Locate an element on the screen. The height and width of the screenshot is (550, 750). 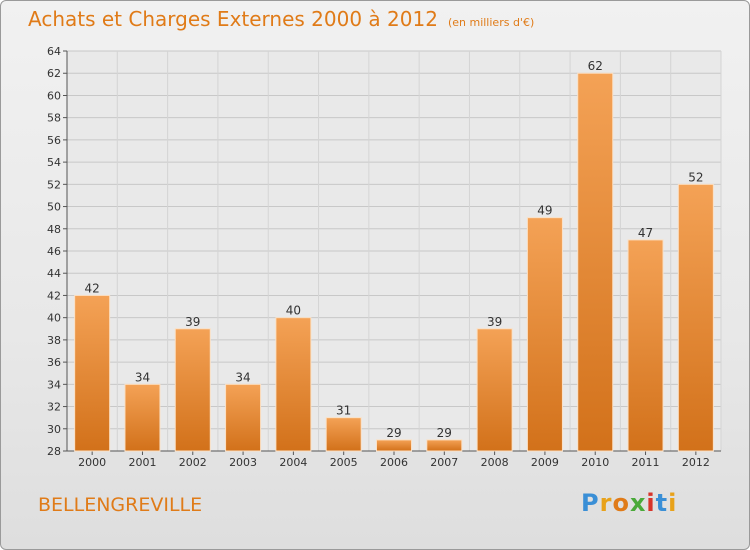
x-tick-label-2004: 2004 is located at coordinates (293, 462).